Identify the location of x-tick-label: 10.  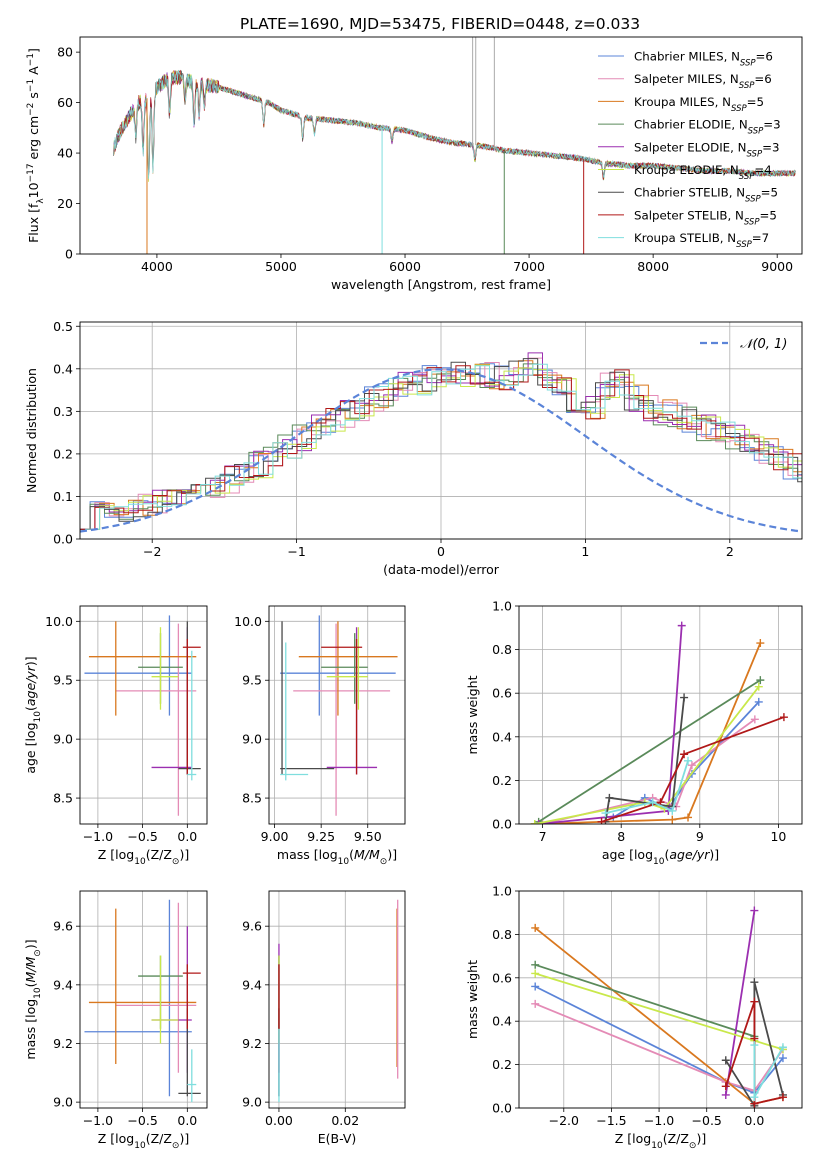
(778, 836).